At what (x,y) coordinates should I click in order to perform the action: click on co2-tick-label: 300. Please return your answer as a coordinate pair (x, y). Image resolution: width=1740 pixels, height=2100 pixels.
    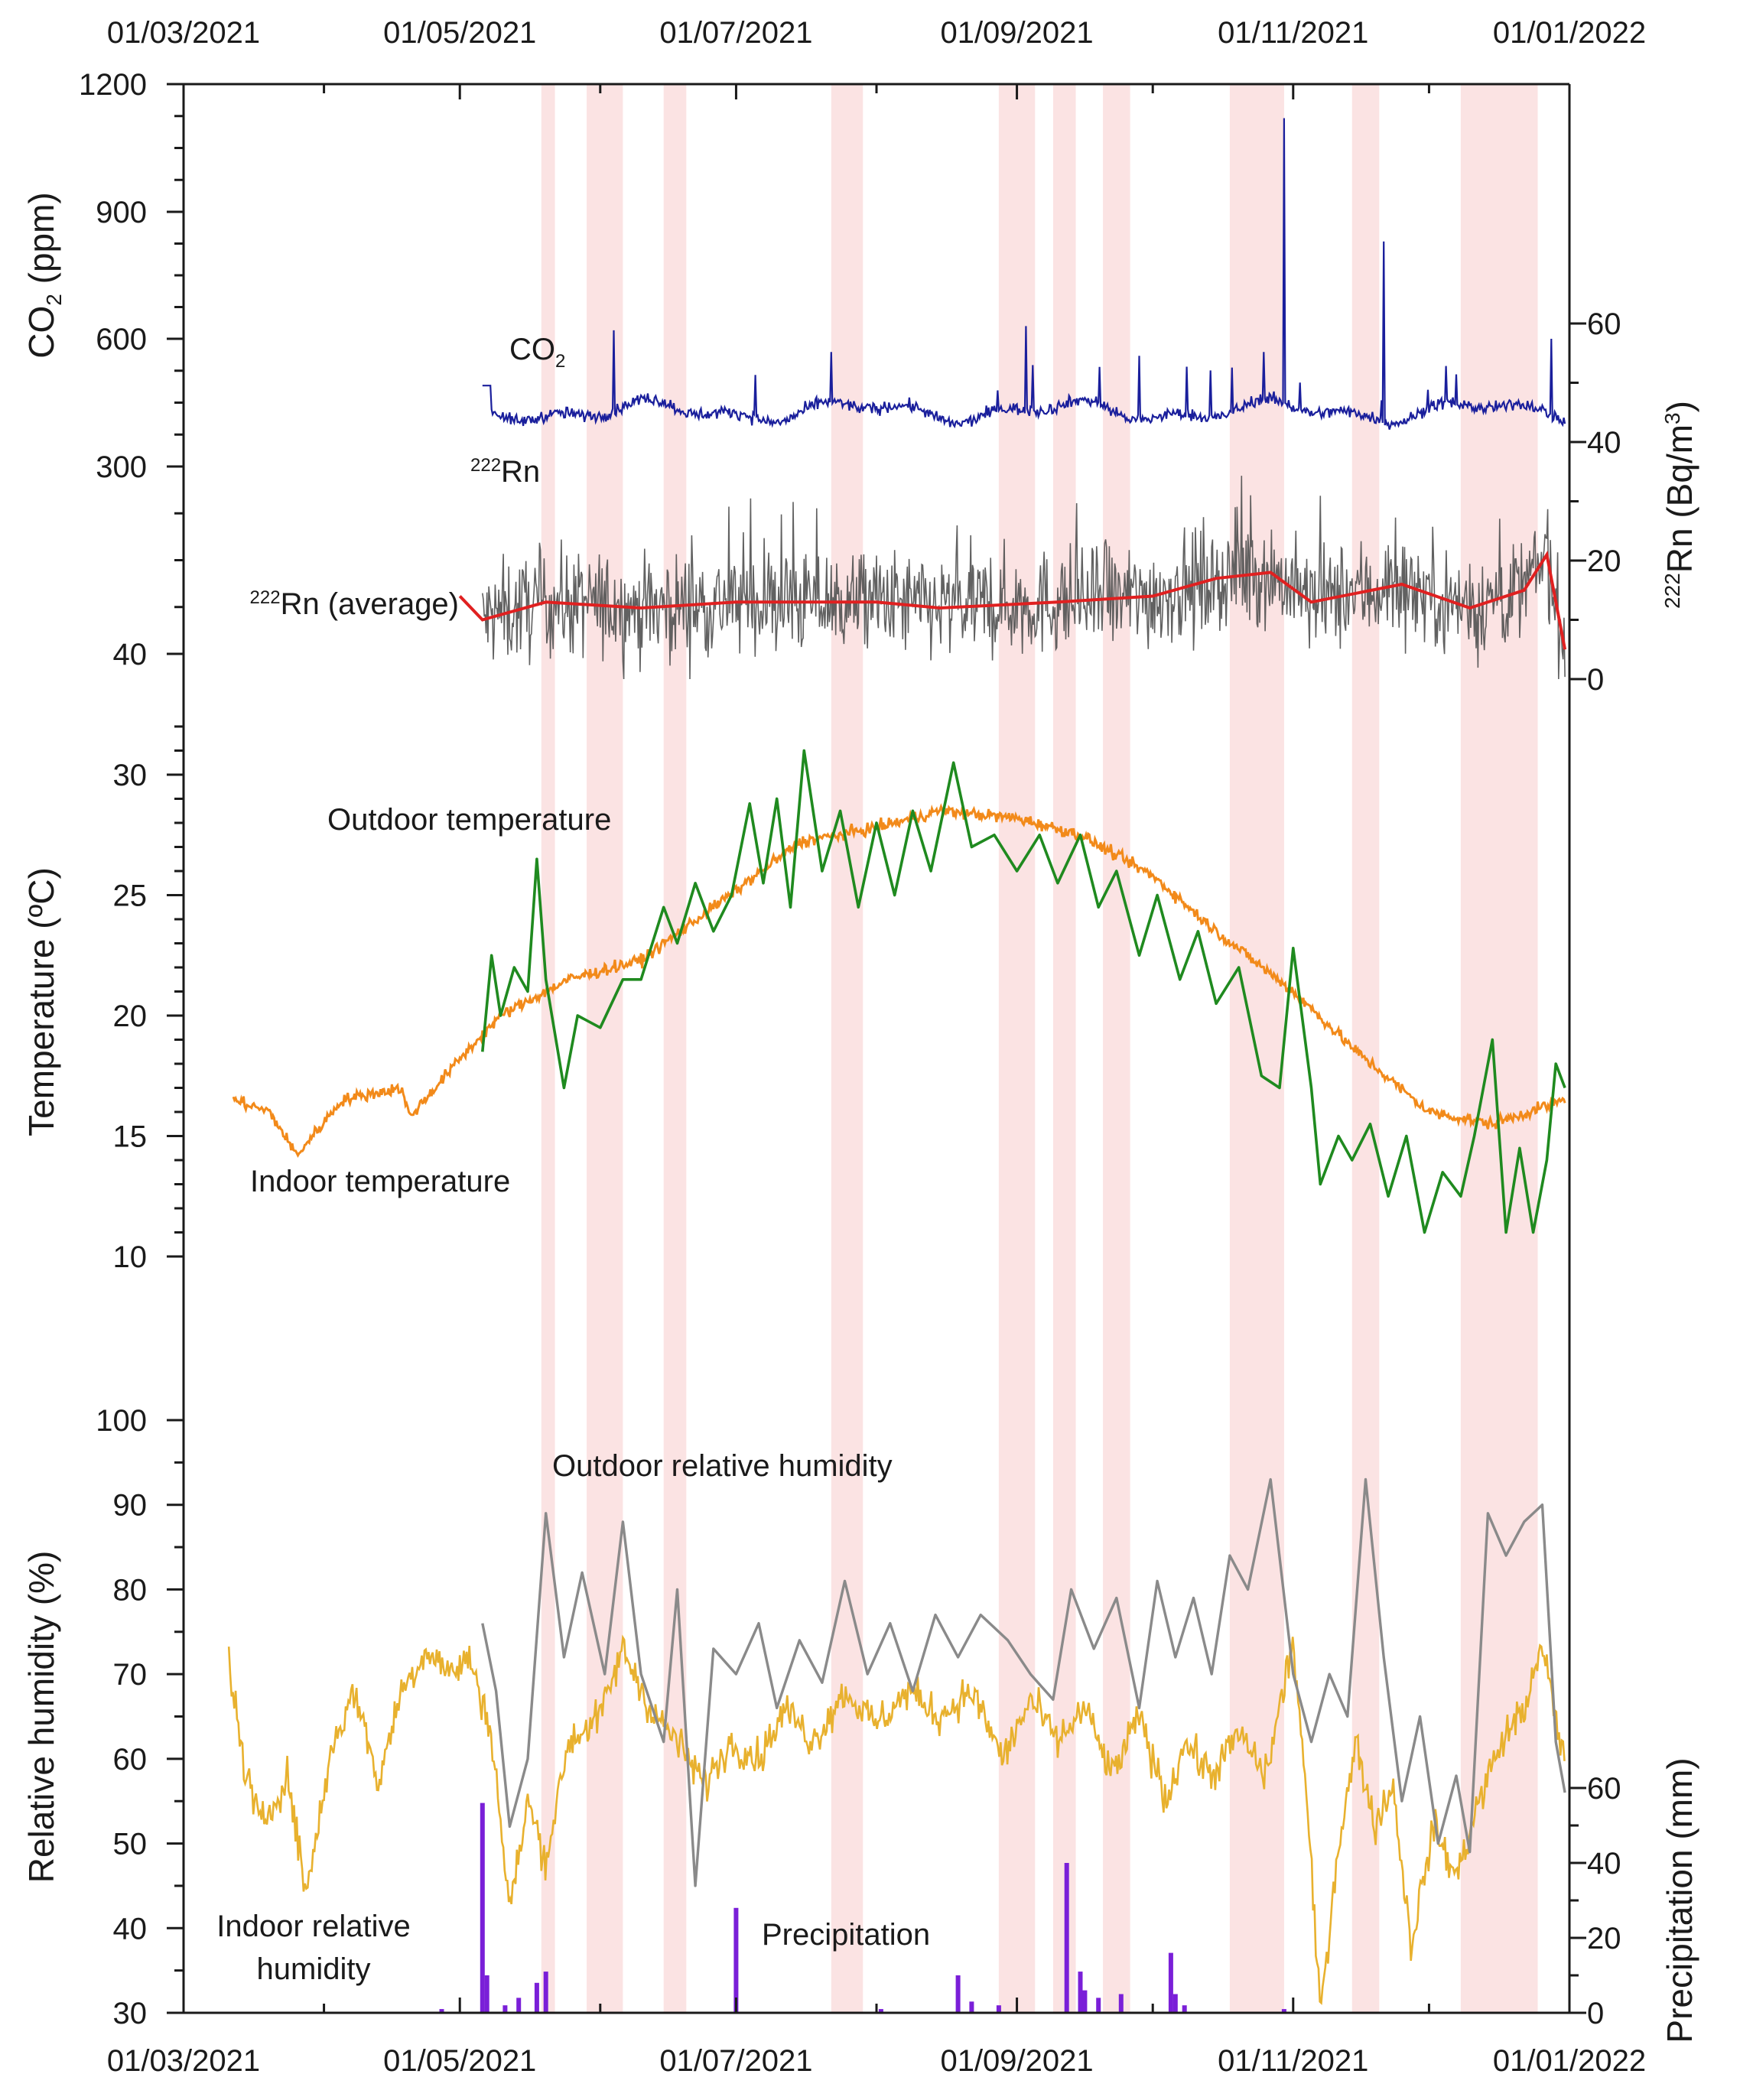
    Looking at the image, I should click on (121, 467).